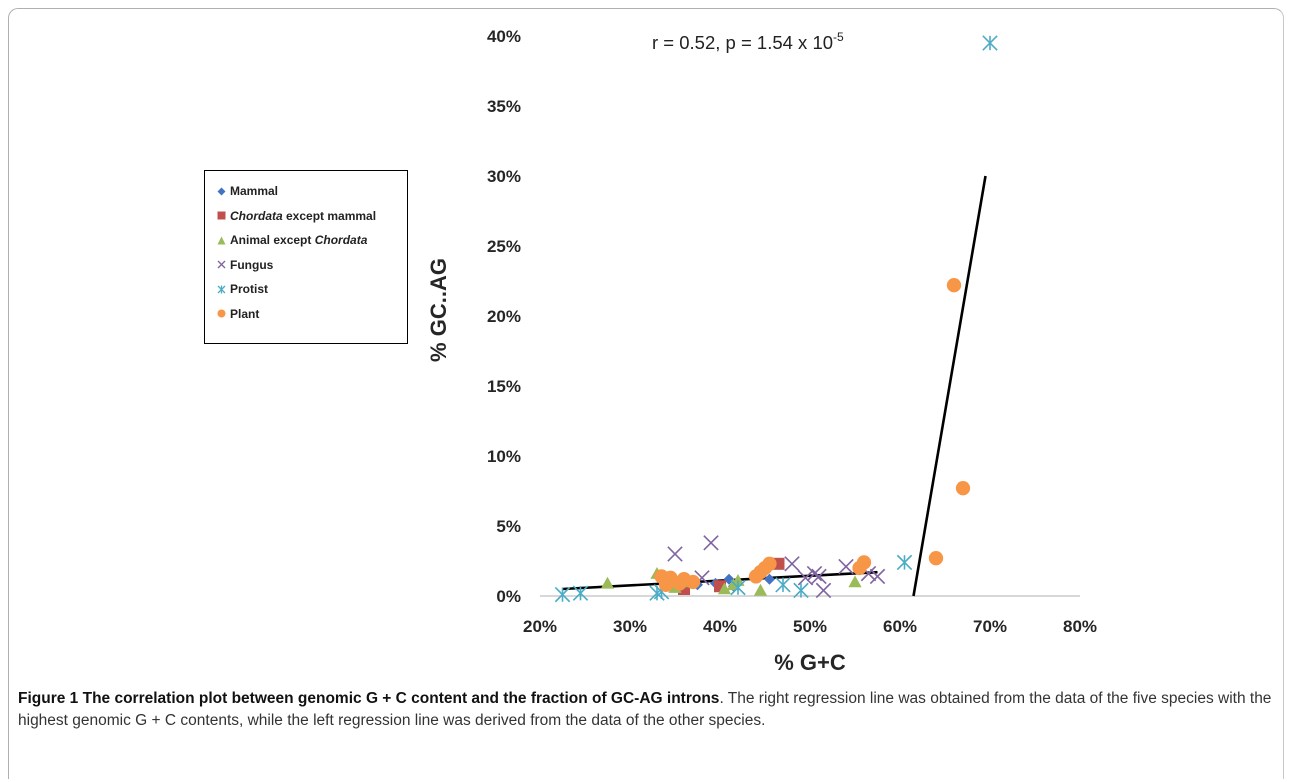 The height and width of the screenshot is (782, 1290). I want to click on x-tick-labels: 20% 30% 40% 50% 60% 70% 80%, so click(810, 626).